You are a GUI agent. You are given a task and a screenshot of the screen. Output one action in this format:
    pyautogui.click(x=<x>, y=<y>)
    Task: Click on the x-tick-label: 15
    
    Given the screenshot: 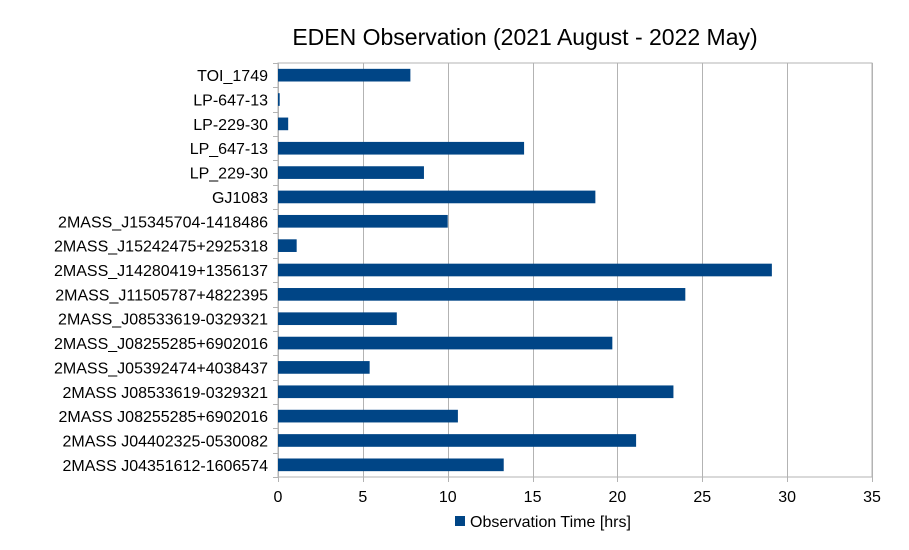 What is the action you would take?
    pyautogui.click(x=533, y=497)
    